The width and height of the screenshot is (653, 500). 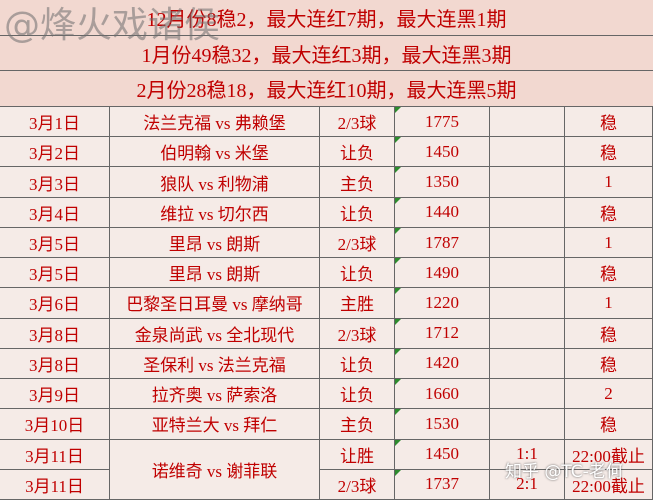 I want to click on cell-bet: 主胜, so click(x=357, y=303).